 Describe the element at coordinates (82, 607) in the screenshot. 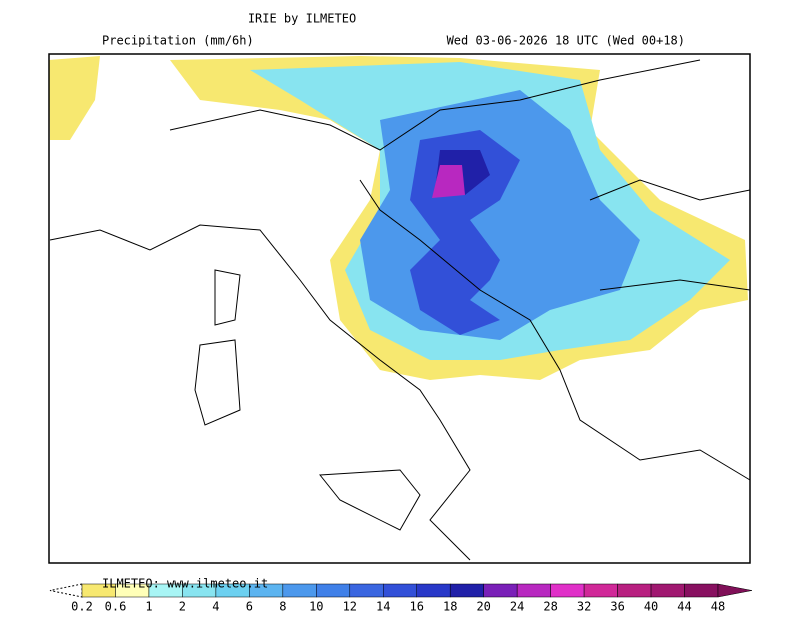

I see `colorbar-label: 0.2` at that location.